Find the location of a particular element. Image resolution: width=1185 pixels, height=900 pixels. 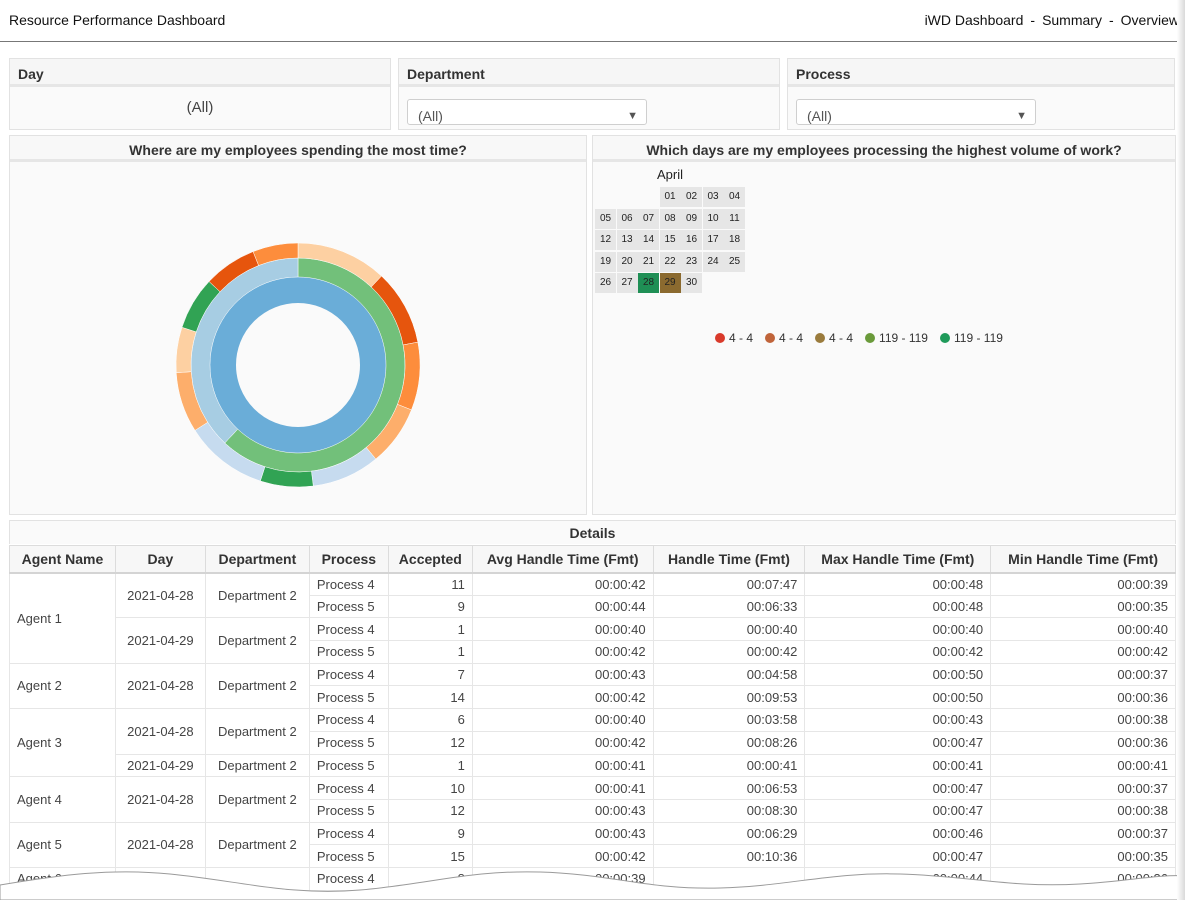

handle-time-cell: 00:08:26 is located at coordinates (729, 742).